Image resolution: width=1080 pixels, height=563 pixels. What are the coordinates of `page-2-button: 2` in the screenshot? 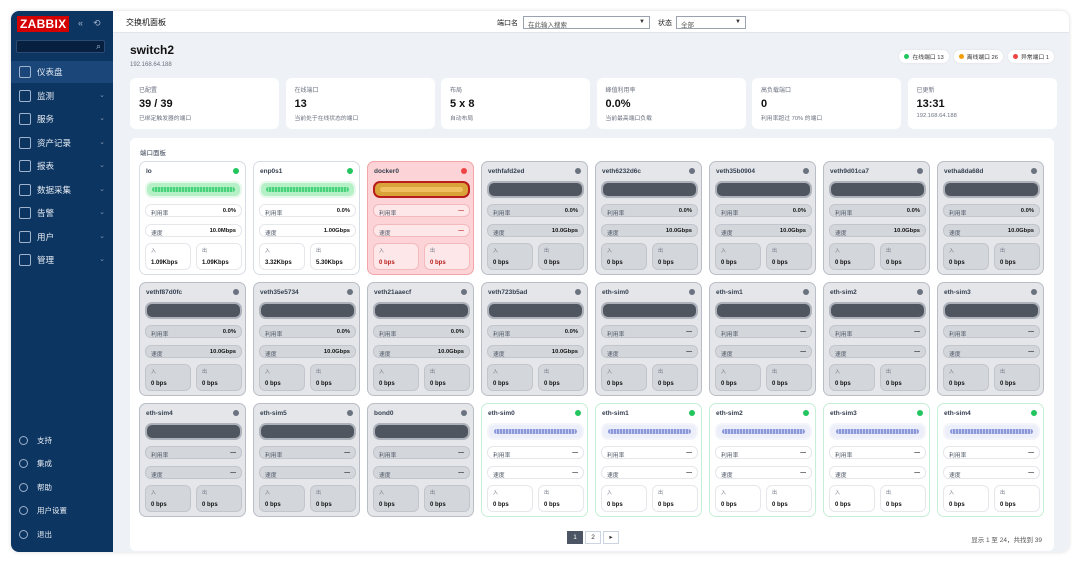 It's located at (593, 537).